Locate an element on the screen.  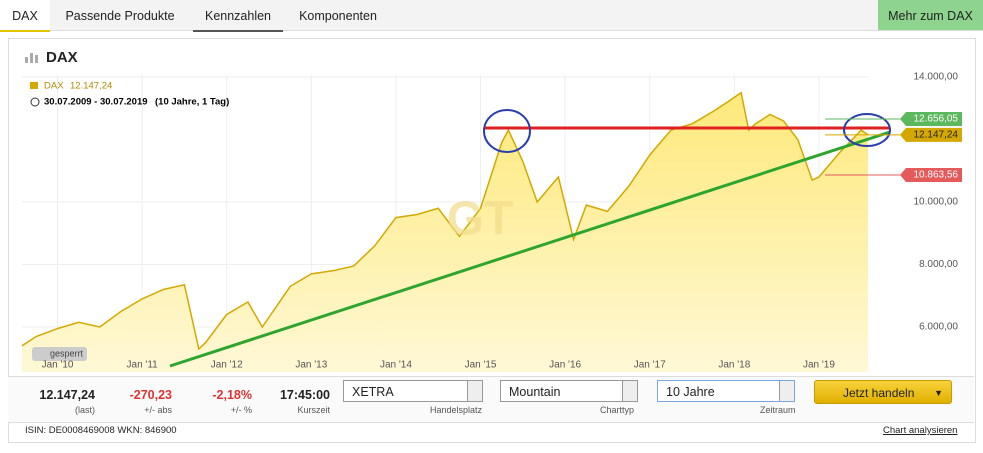
time-label: Kurszeit is located at coordinates (313, 410).